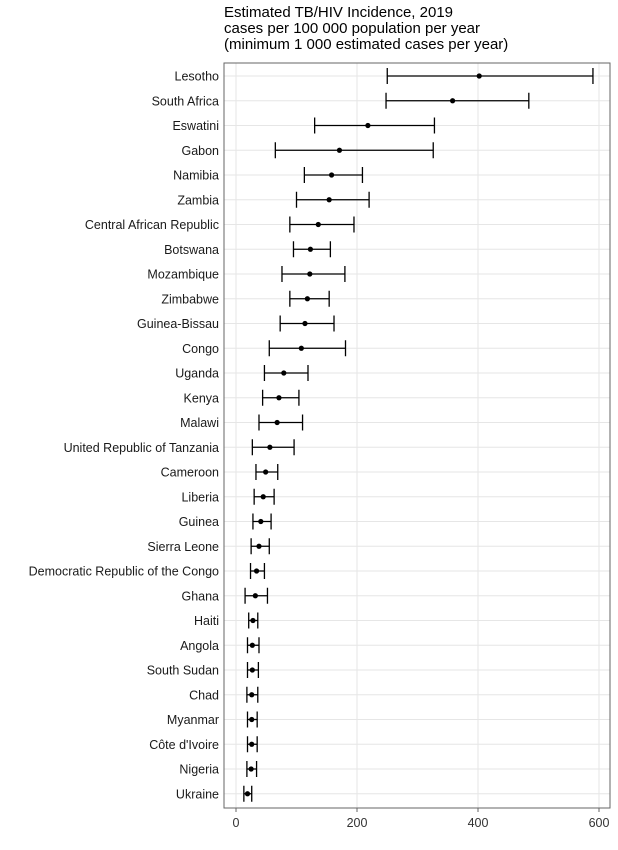 The height and width of the screenshot is (850, 618). Describe the element at coordinates (197, 374) in the screenshot. I see `category-label: Uganda` at that location.